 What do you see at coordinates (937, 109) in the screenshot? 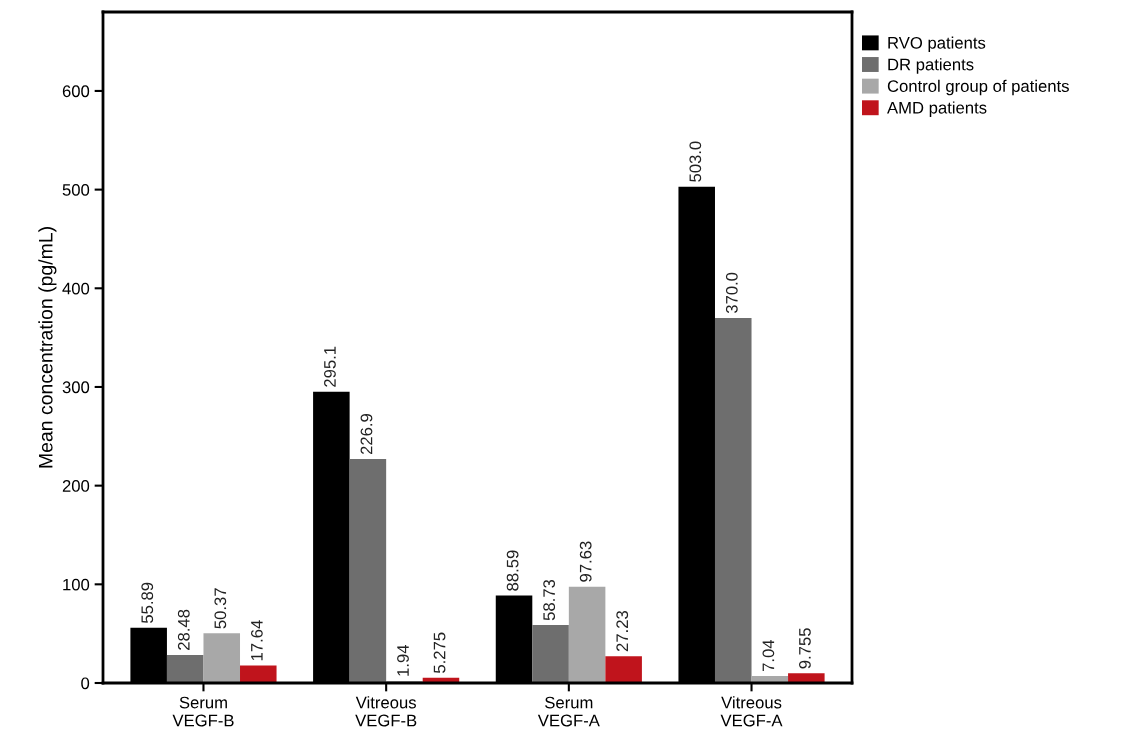
I see `legend-label: AMD patients` at bounding box center [937, 109].